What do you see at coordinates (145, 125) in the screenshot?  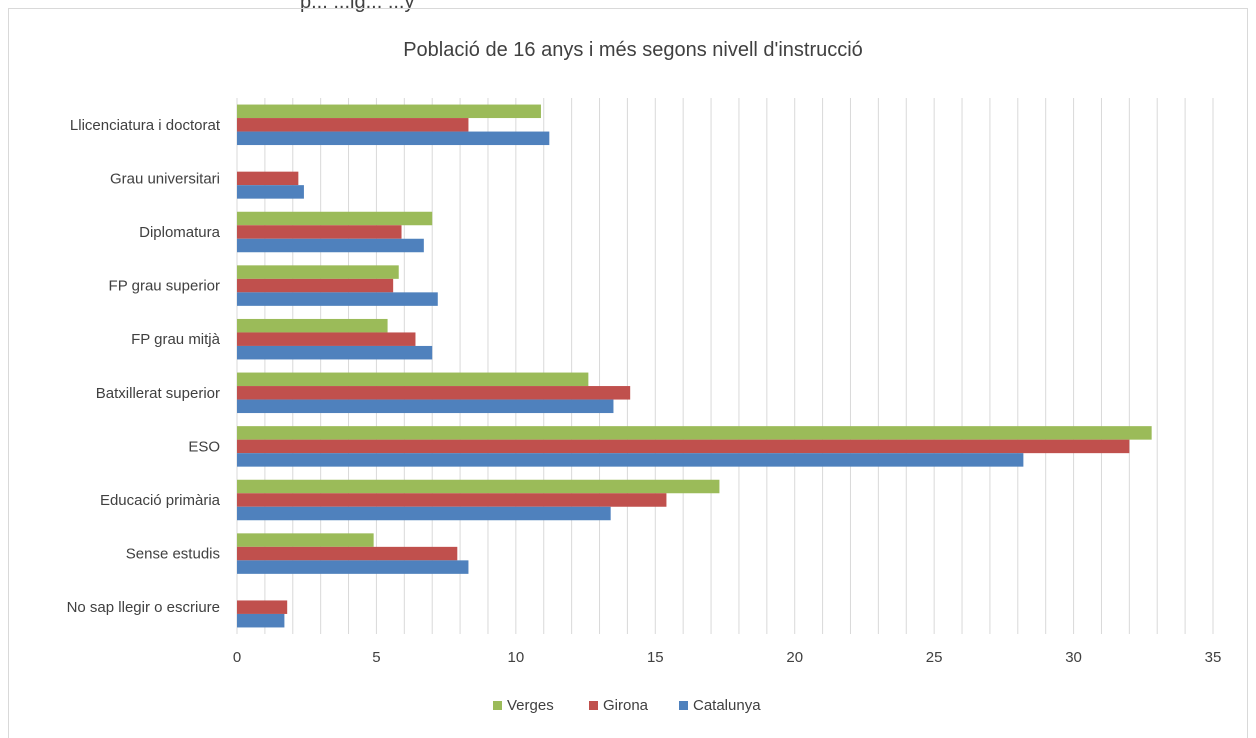 I see `category-label: Llicenciatura i doctorat` at bounding box center [145, 125].